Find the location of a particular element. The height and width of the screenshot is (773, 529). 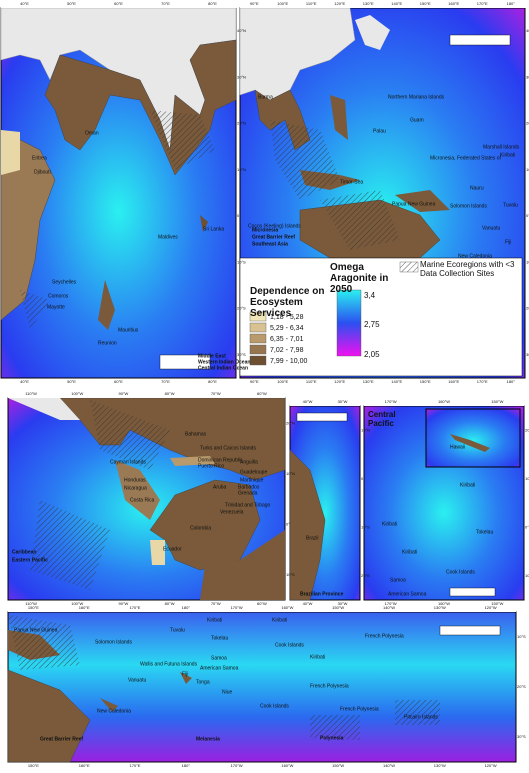

legend-box is located at coordinates (381, 317).